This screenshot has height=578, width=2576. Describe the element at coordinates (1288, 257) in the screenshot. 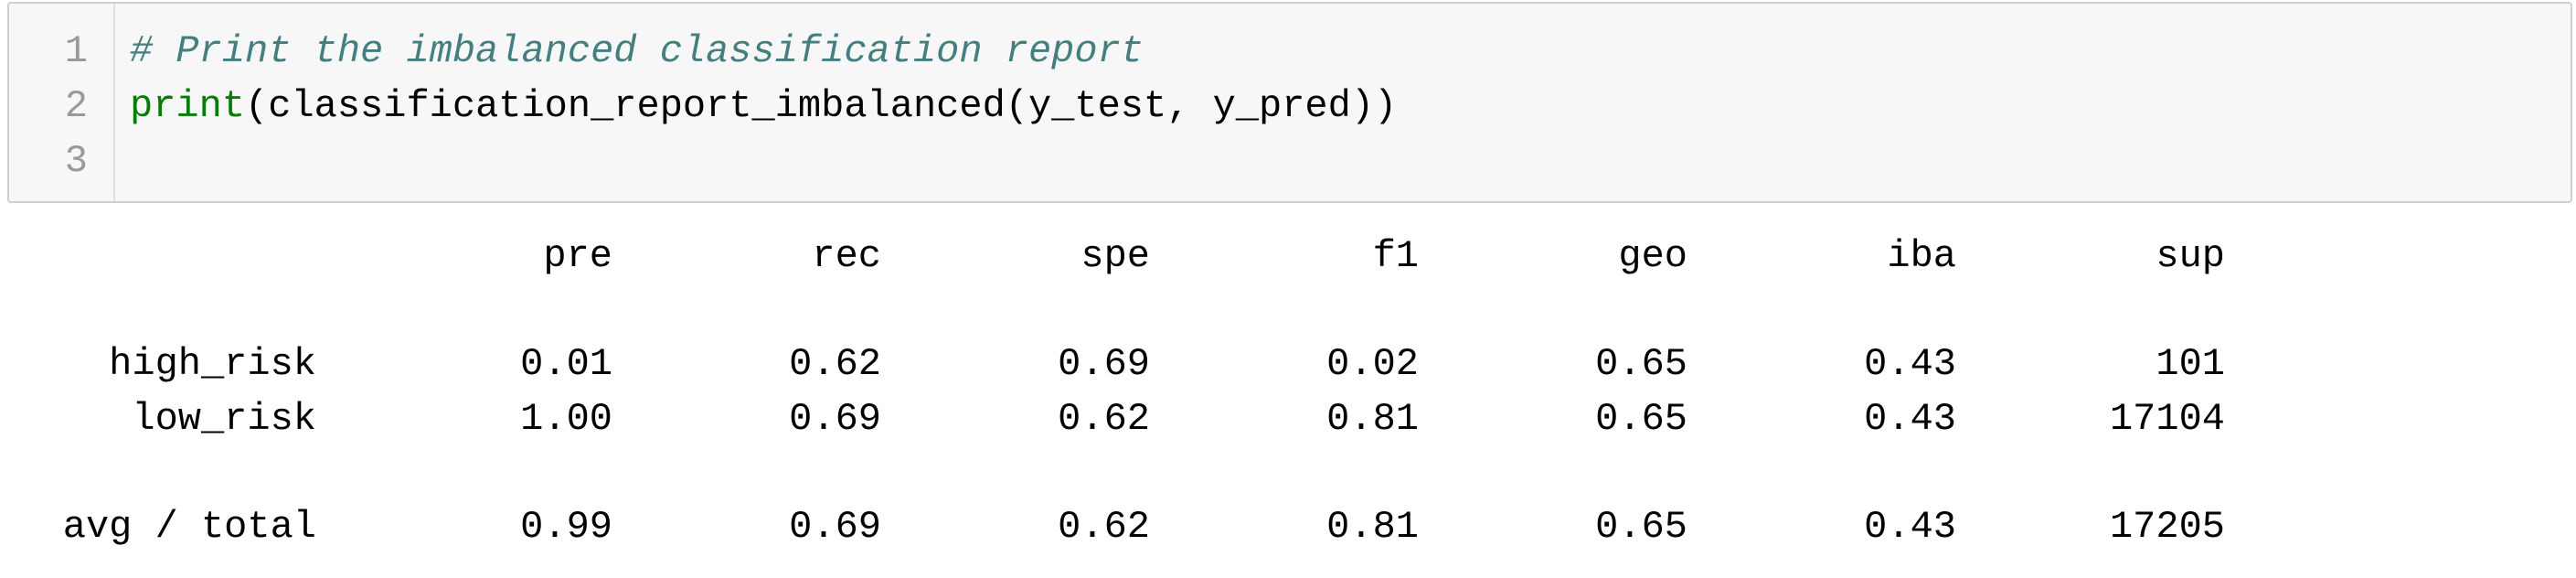

I see `report-header-row: pre rec spe f1 geo iba sup` at that location.